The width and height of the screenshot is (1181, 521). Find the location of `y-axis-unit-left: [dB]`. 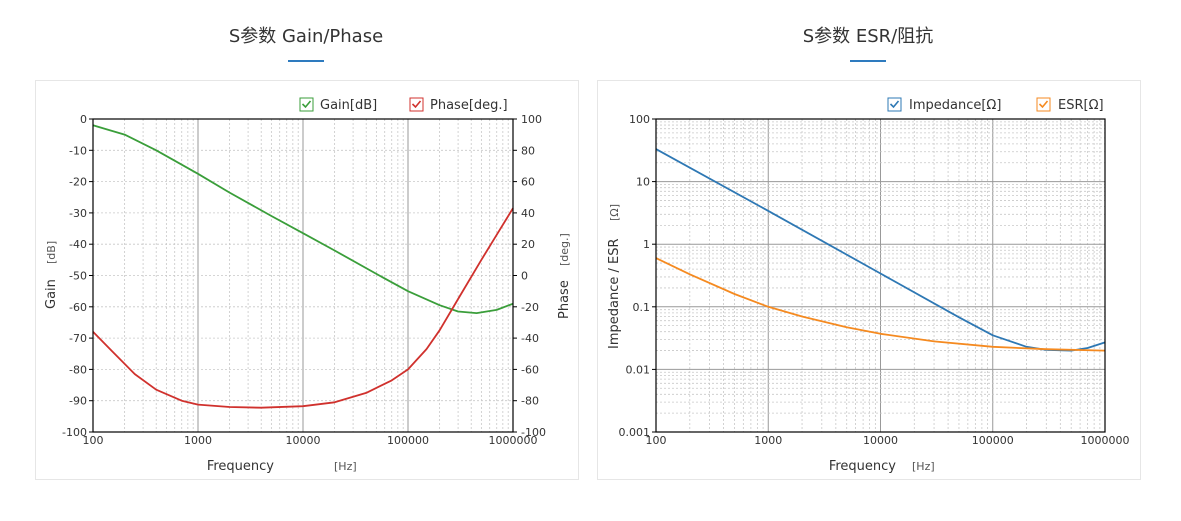

y-axis-unit-left: [dB] is located at coordinates (51, 252).